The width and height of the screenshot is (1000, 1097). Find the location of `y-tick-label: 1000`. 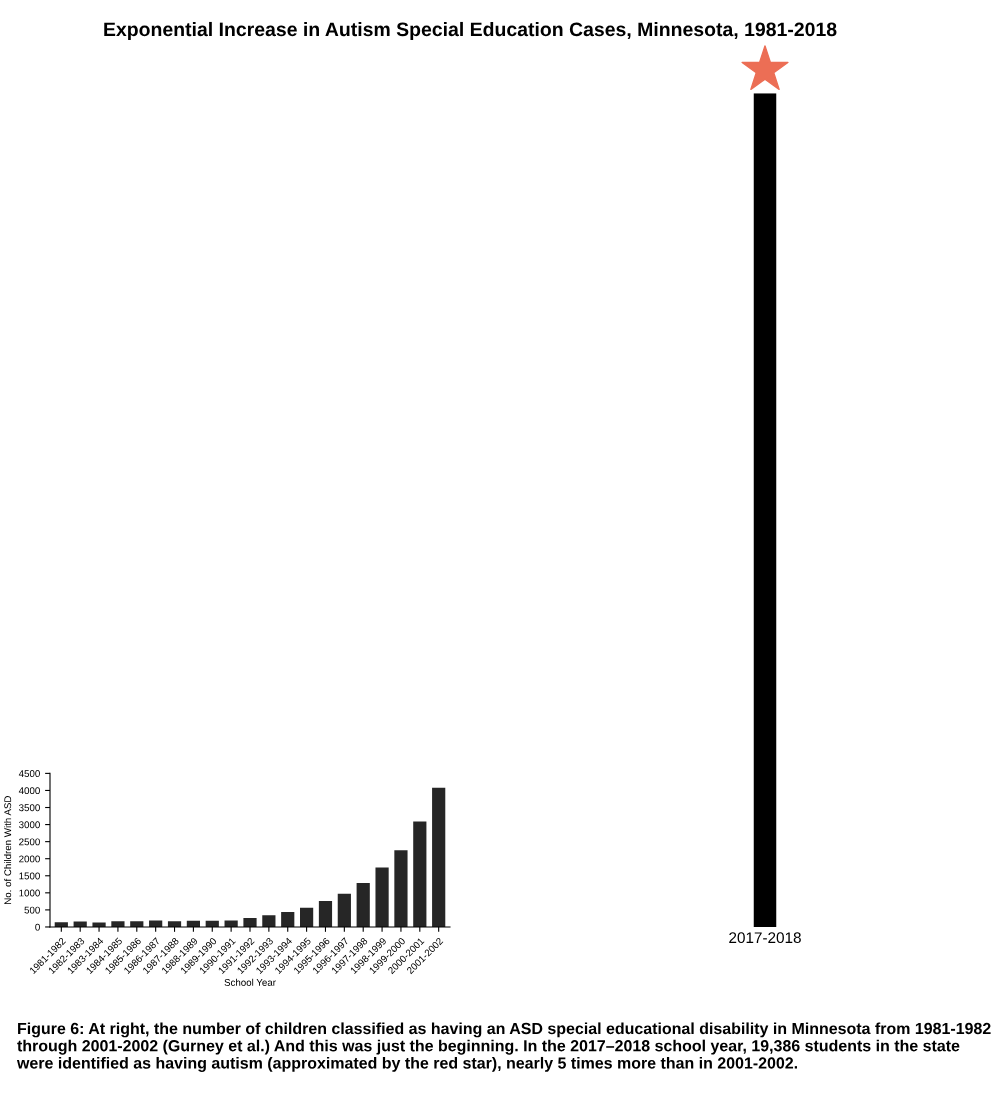

y-tick-label: 1000 is located at coordinates (29, 893).